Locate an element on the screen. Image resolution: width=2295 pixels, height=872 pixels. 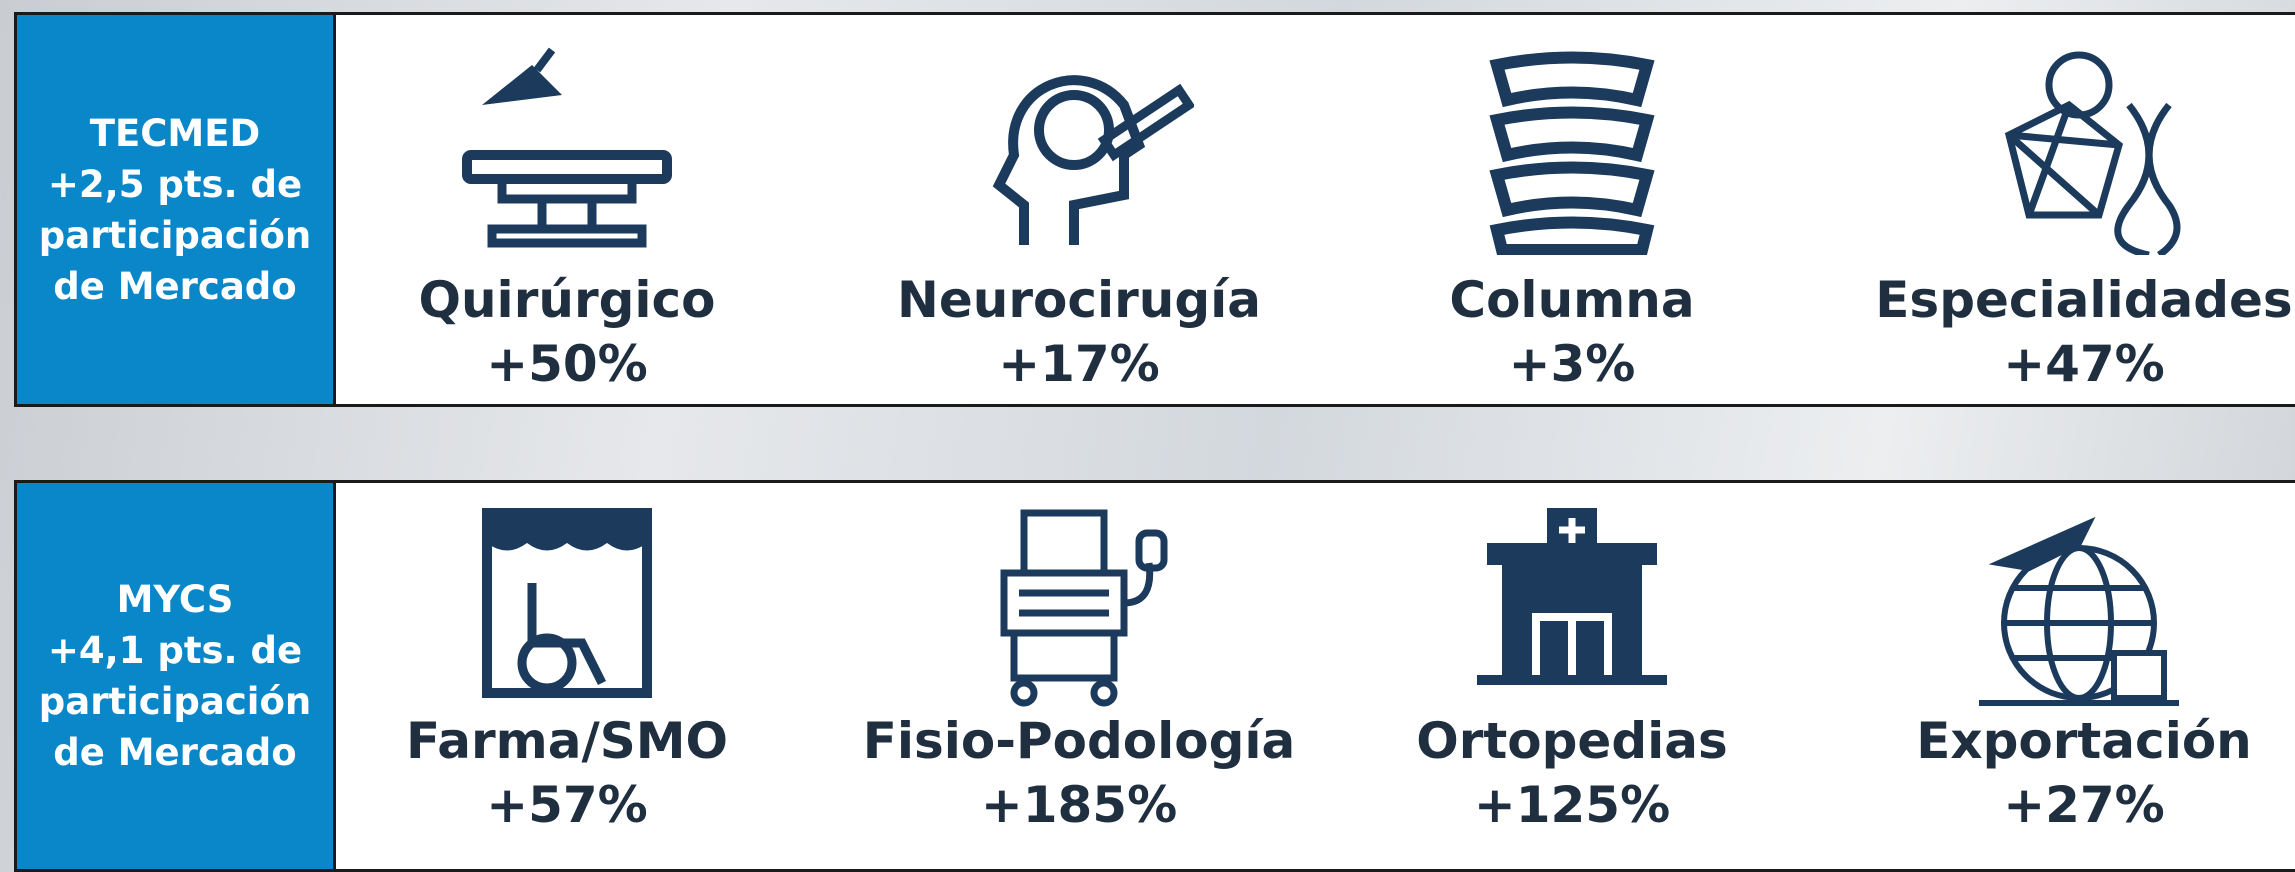
item-label: Exportación is located at coordinates (2084, 741).